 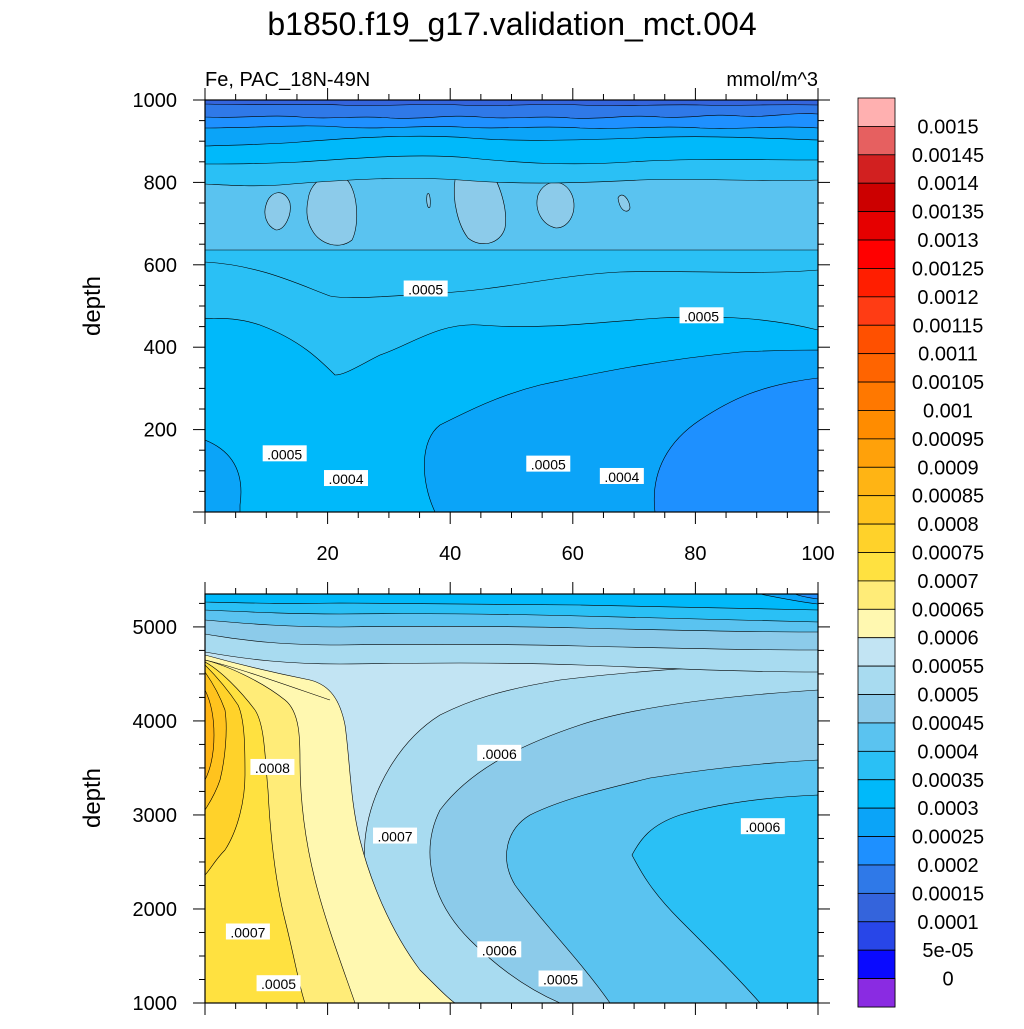 I want to click on svg-text: .0008, so click(x=272, y=768).